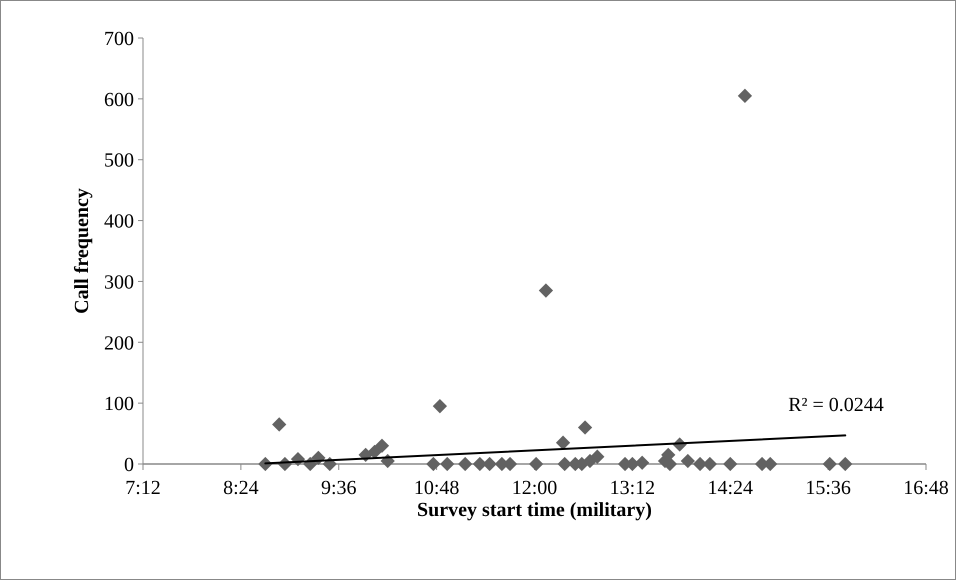 The image size is (956, 580). I want to click on x-tick-label: 15:36, so click(828, 488).